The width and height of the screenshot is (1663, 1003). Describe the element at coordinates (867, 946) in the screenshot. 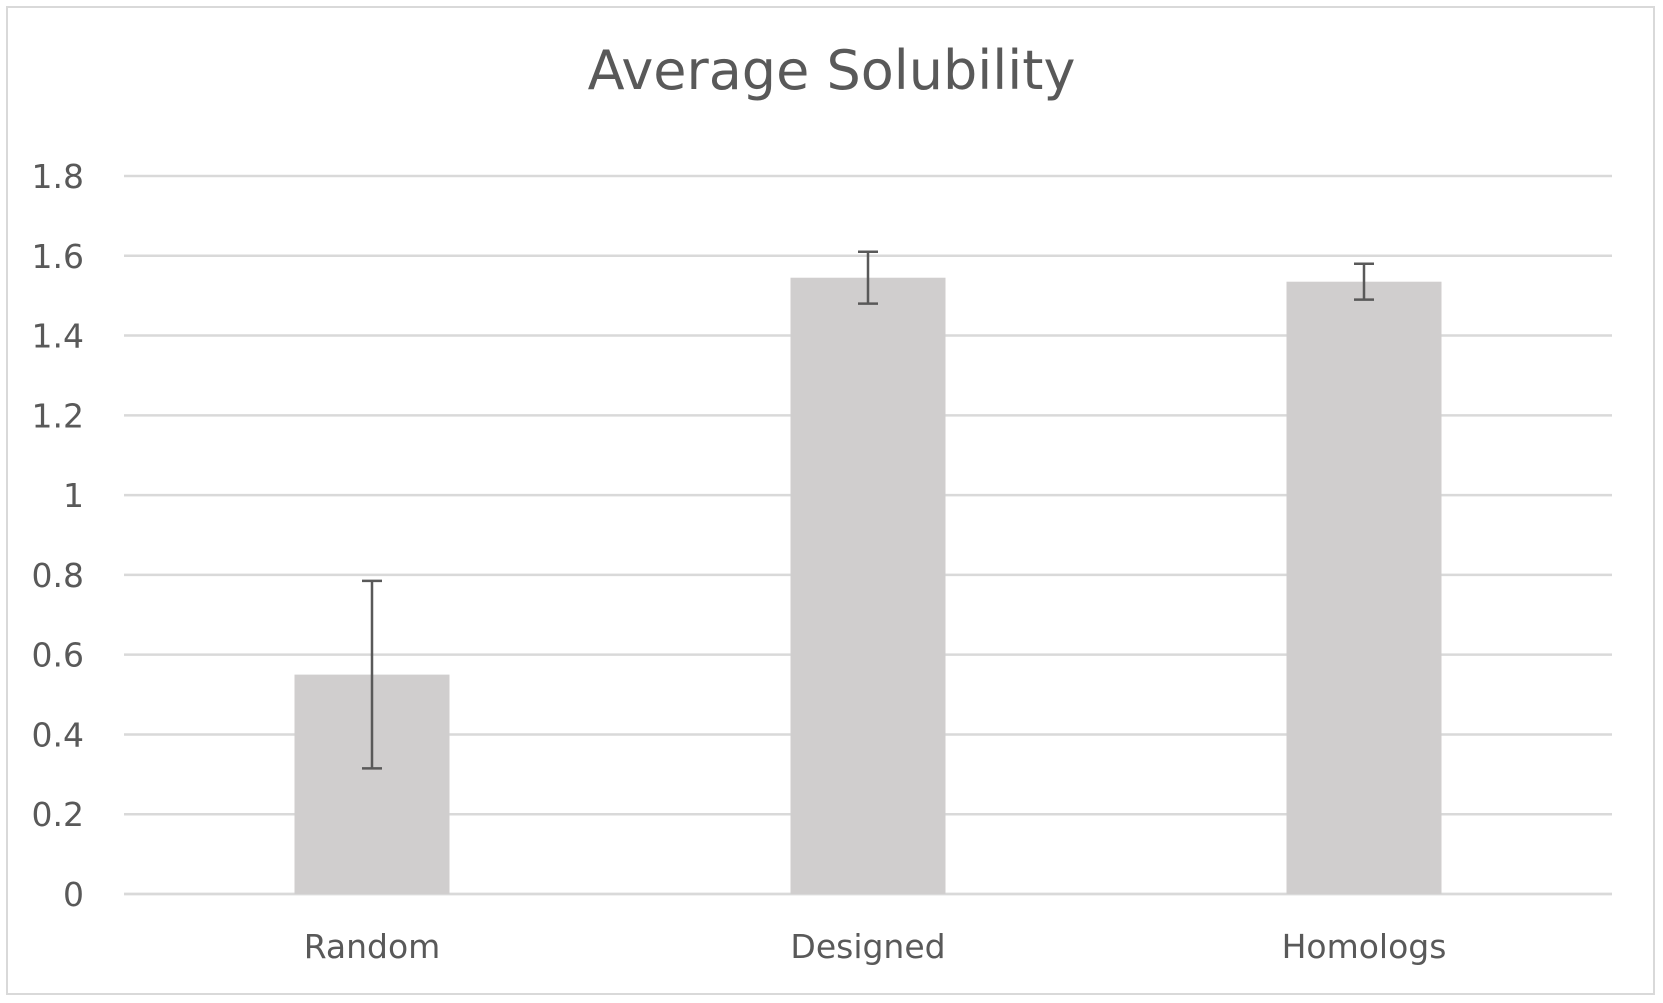

I see `x-category-label: Designed` at that location.